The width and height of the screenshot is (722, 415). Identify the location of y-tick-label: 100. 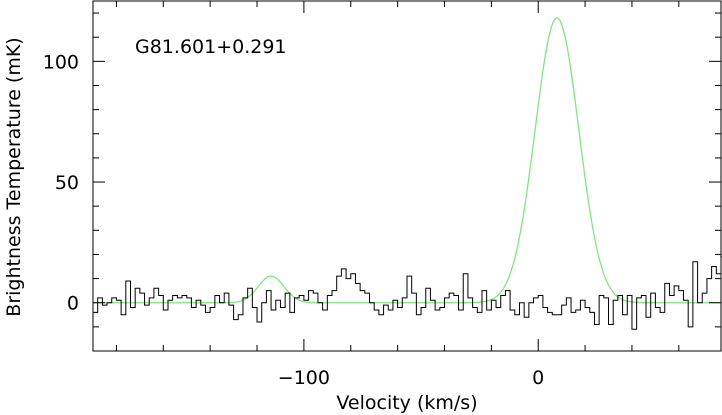
(61, 62).